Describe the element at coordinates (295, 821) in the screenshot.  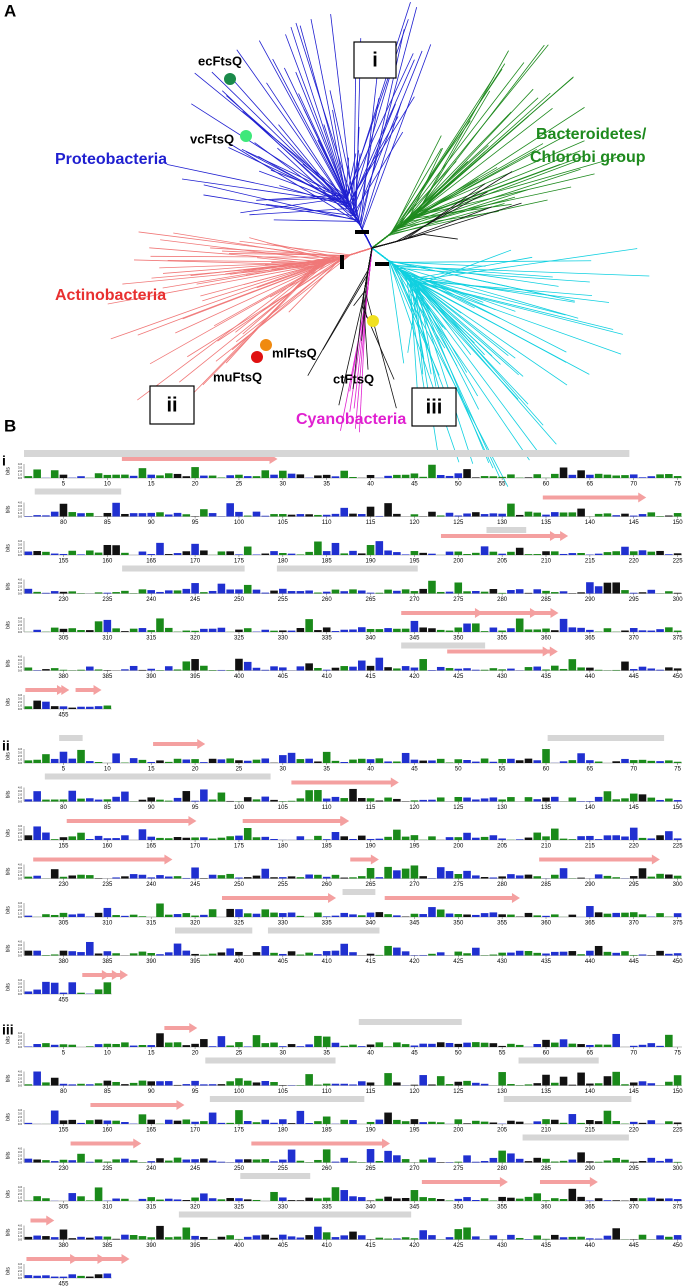
I see `strand-arrow` at that location.